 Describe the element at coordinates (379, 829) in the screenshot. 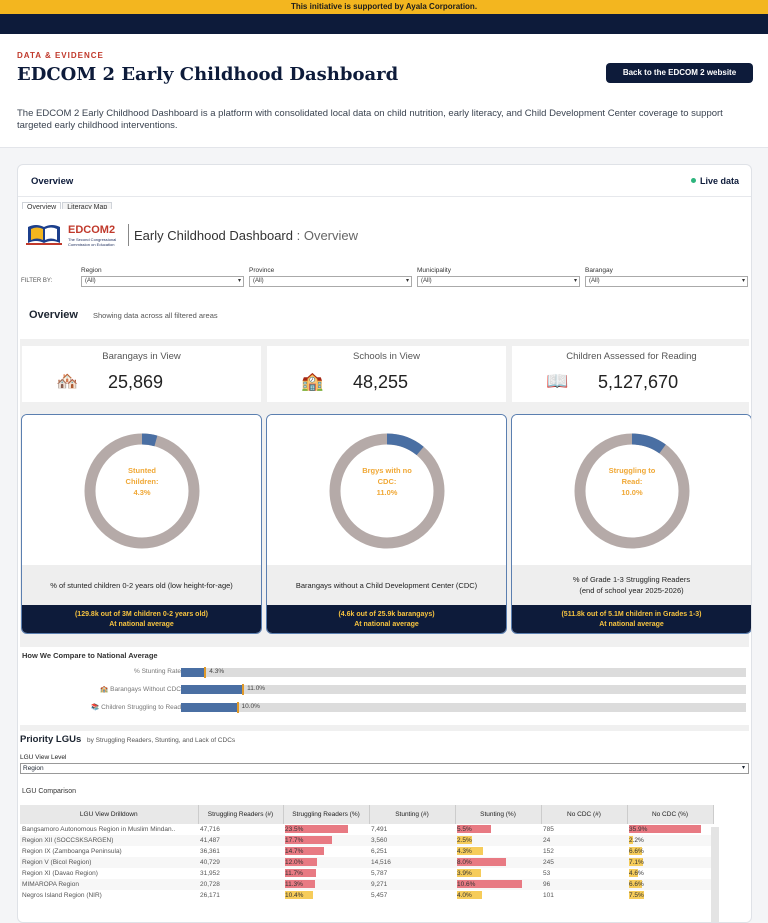

I see `table-cell: 7,491` at that location.